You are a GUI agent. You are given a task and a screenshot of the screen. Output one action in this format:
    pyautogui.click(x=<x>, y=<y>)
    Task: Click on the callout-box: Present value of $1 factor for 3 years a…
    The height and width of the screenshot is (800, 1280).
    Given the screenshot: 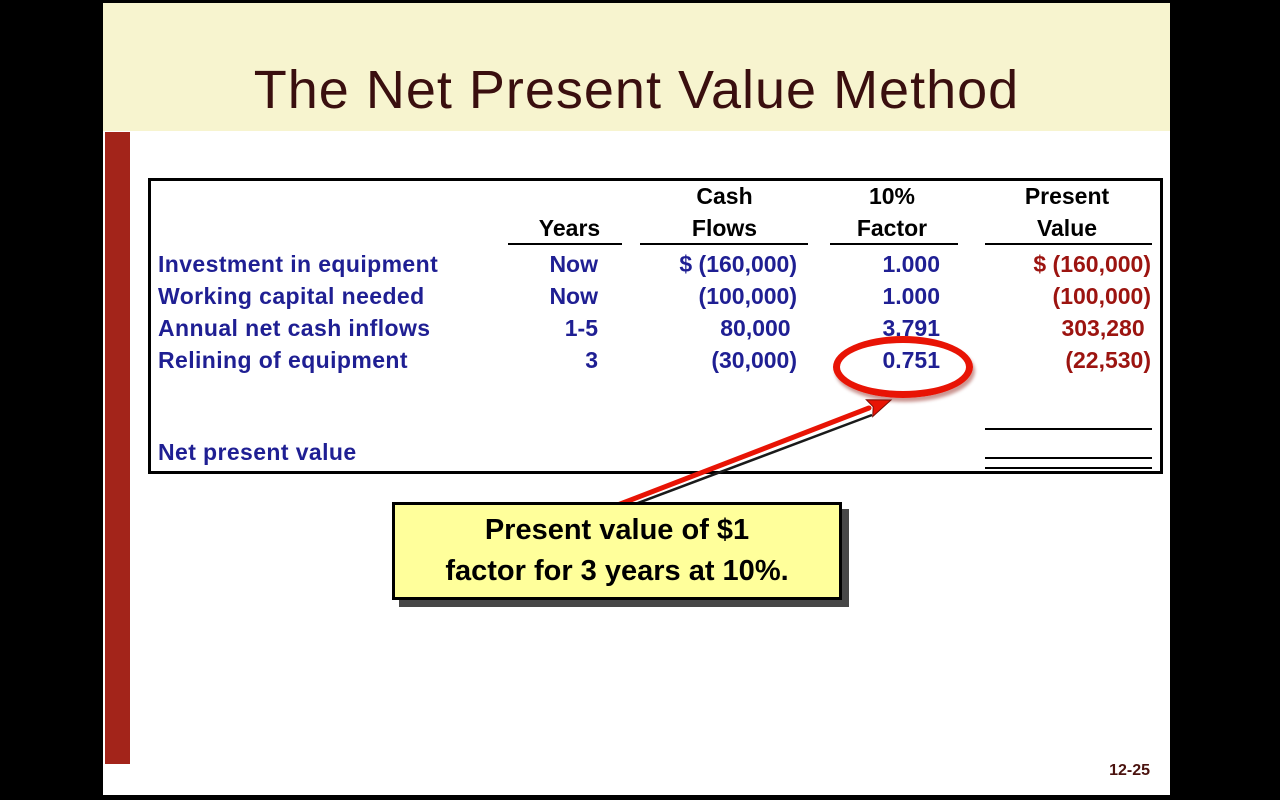 What is the action you would take?
    pyautogui.click(x=617, y=551)
    